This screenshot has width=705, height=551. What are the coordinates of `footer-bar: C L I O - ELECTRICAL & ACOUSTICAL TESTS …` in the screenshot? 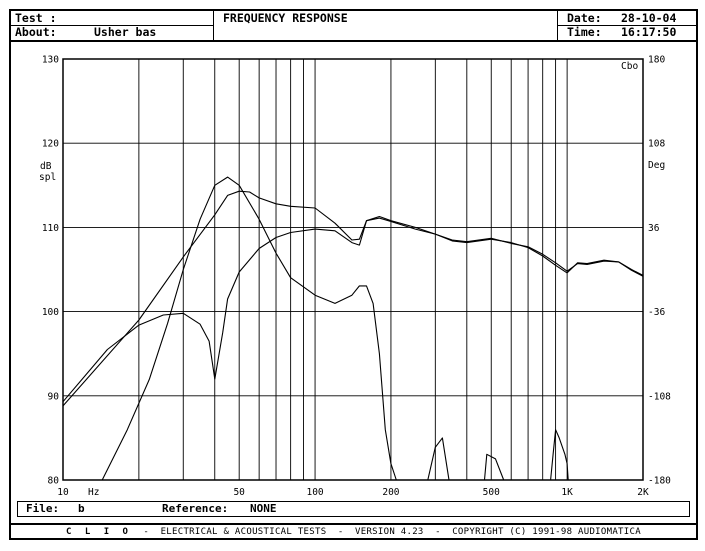 It's located at (353, 531).